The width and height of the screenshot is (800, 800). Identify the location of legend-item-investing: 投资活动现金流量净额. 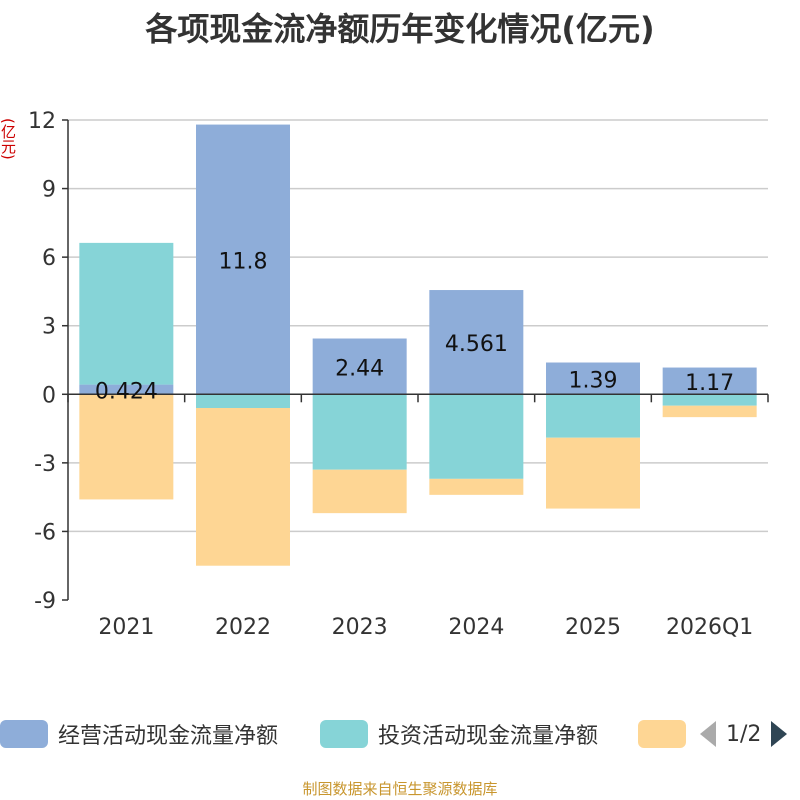
(459, 734).